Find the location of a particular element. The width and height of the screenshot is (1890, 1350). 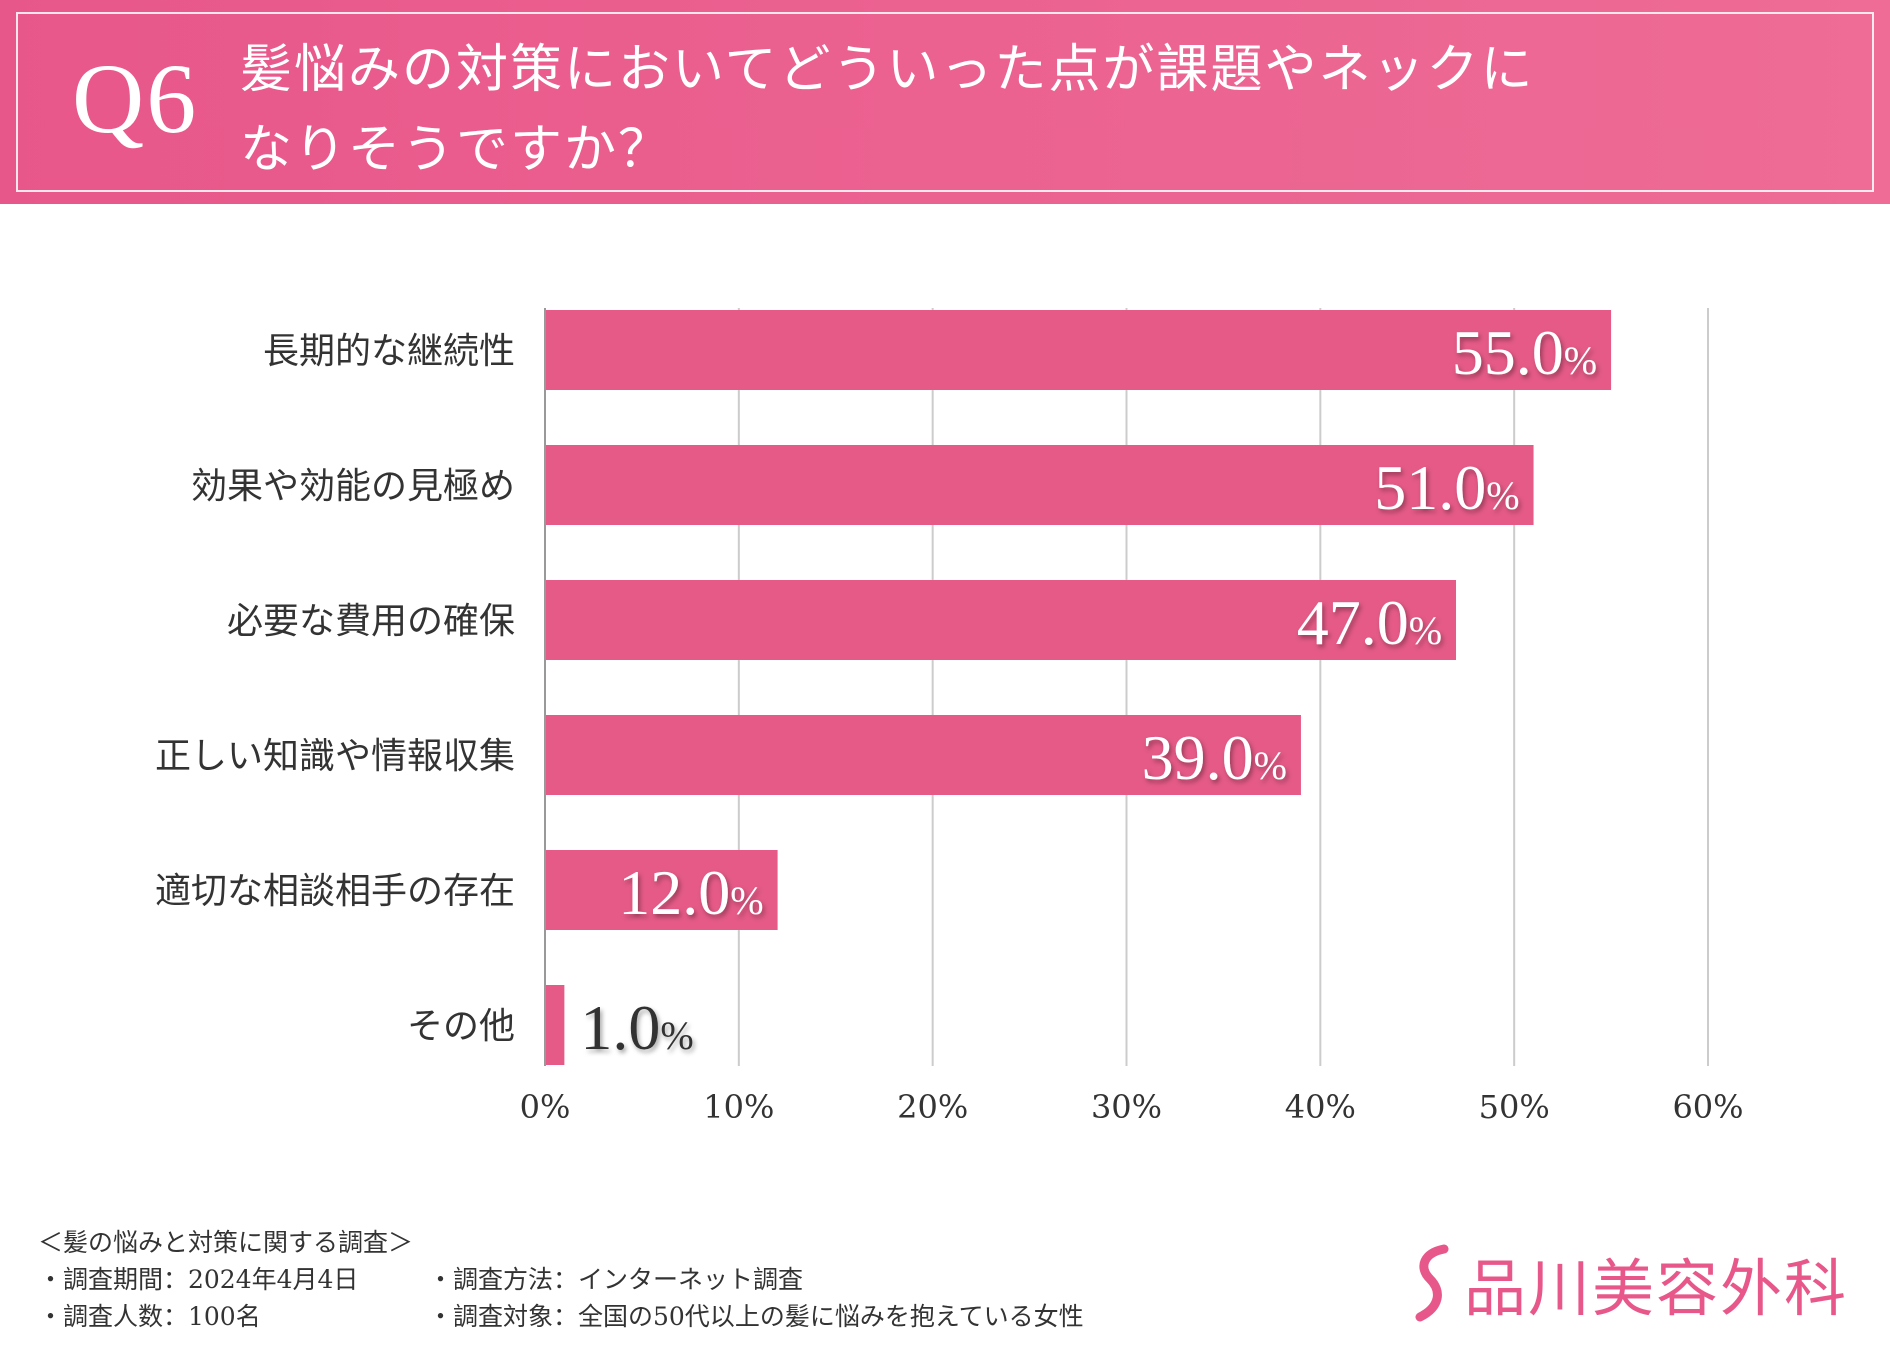

category-label: 効果や効能の見極め is located at coordinates (353, 486).